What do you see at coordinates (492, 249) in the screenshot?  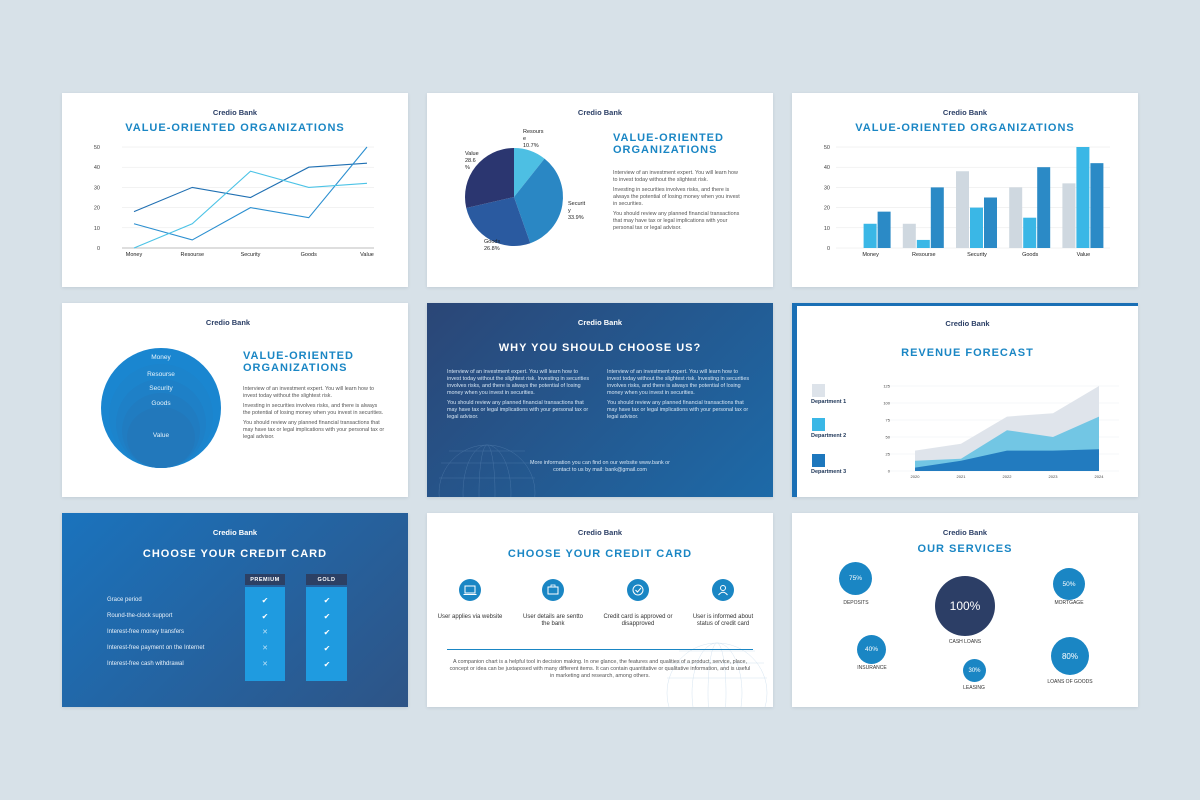 I see `slice-label: 26.8%` at bounding box center [492, 249].